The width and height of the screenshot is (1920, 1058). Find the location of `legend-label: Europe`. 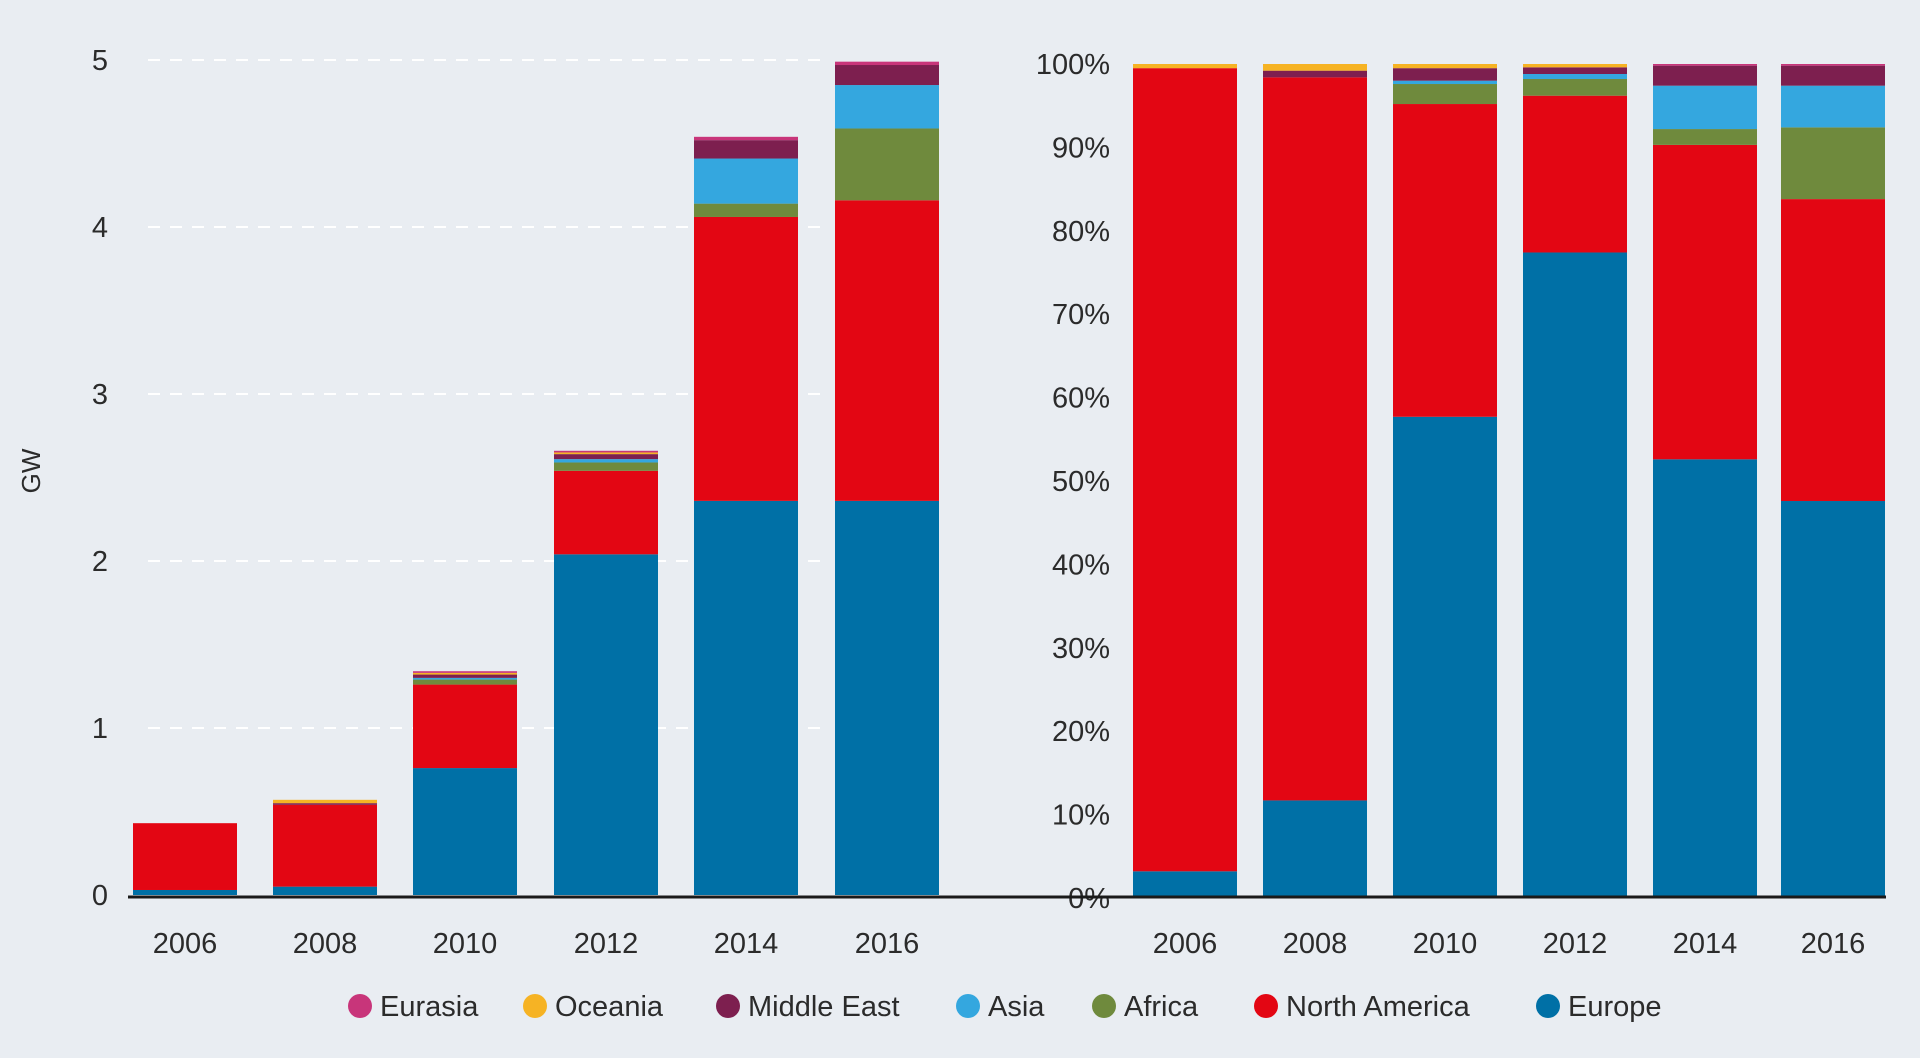

legend-label: Europe is located at coordinates (1615, 1007).